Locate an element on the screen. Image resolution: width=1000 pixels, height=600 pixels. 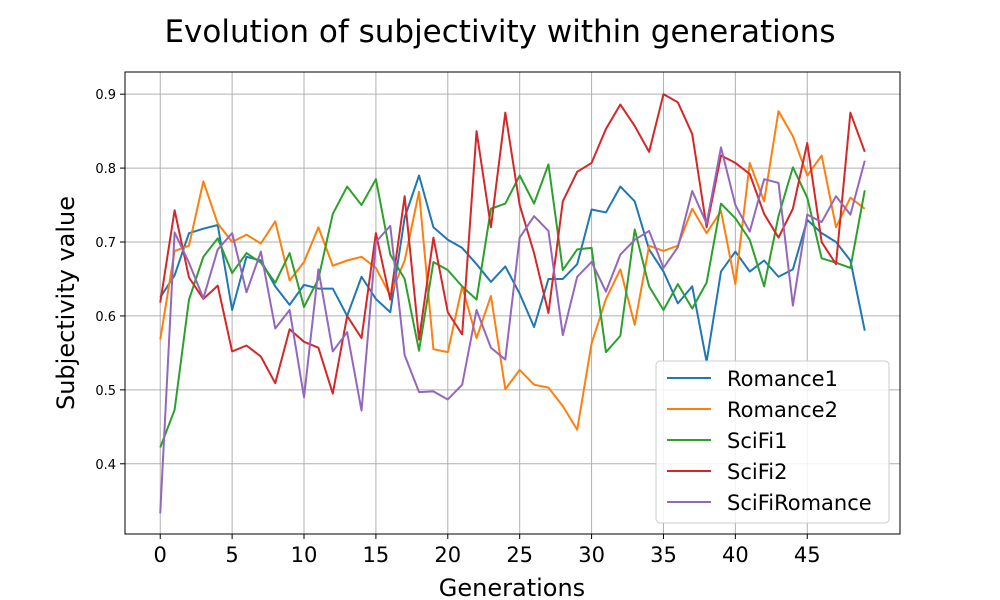
legend-label: SciFi2 is located at coordinates (757, 472).